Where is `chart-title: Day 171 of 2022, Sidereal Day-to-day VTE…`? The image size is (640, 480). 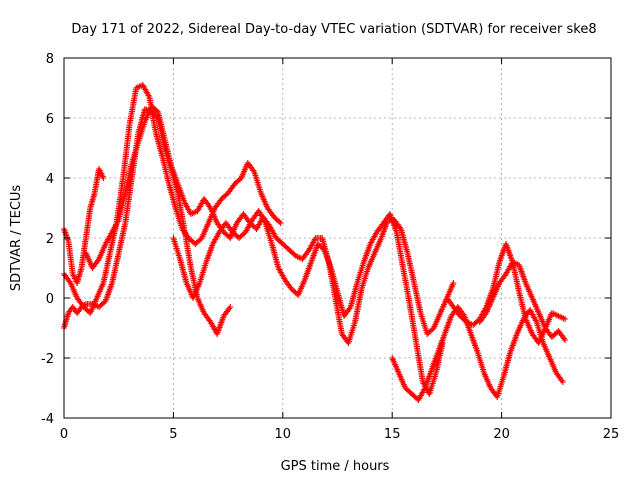 chart-title: Day 171 of 2022, Sidereal Day-to-day VTE… is located at coordinates (333, 29).